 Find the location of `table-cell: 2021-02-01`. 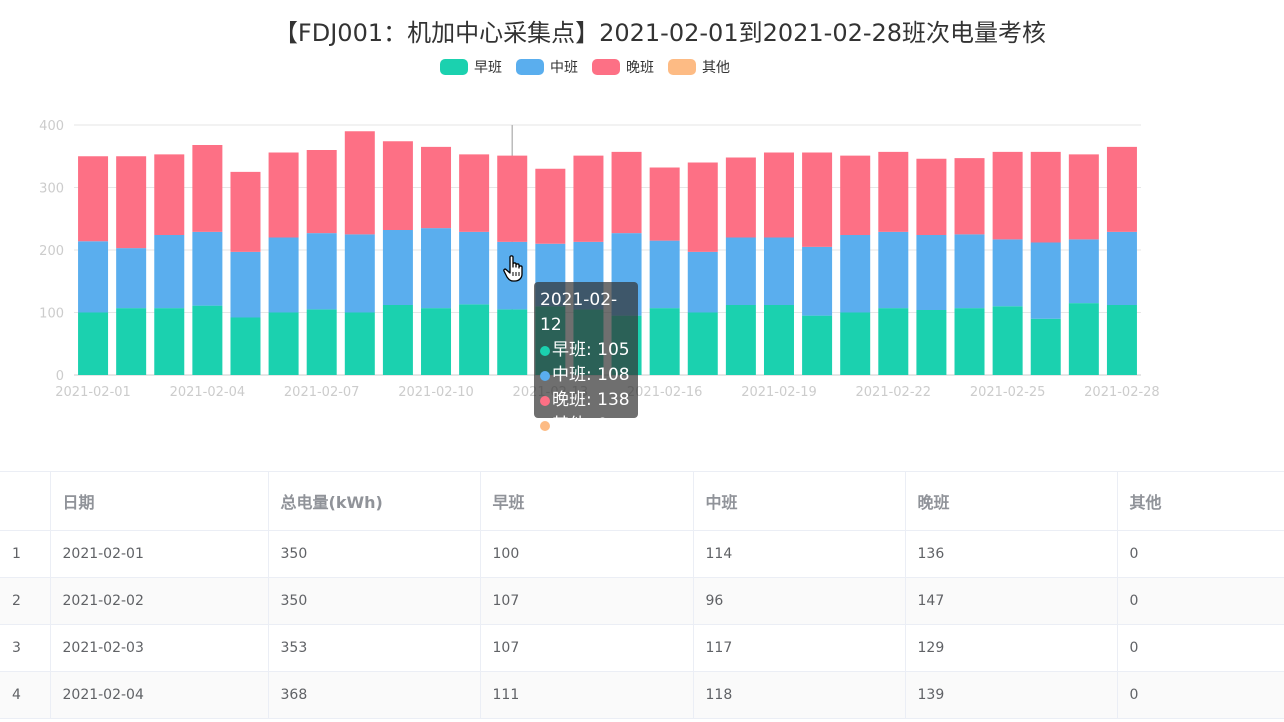

table-cell: 2021-02-01 is located at coordinates (159, 554).